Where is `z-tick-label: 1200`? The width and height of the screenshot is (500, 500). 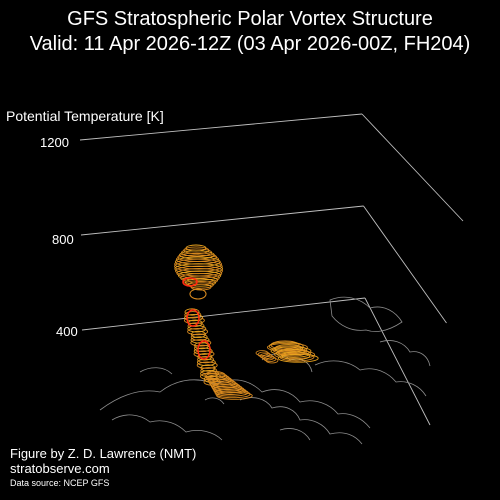
z-tick-label: 1200 is located at coordinates (54, 142).